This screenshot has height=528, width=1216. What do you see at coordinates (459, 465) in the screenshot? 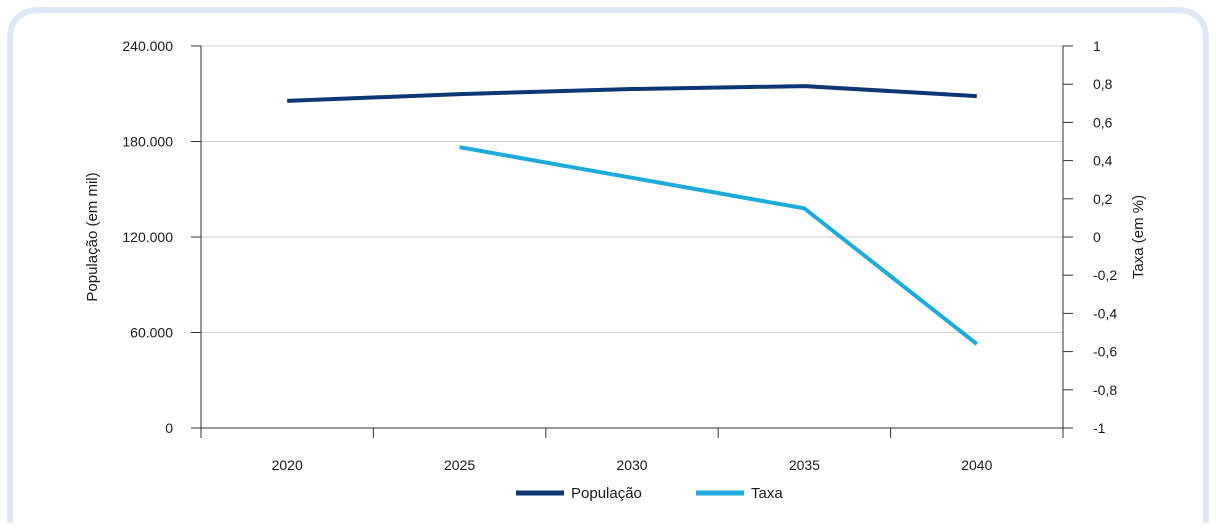
I see `x-axis-tick-label: 2025` at bounding box center [459, 465].